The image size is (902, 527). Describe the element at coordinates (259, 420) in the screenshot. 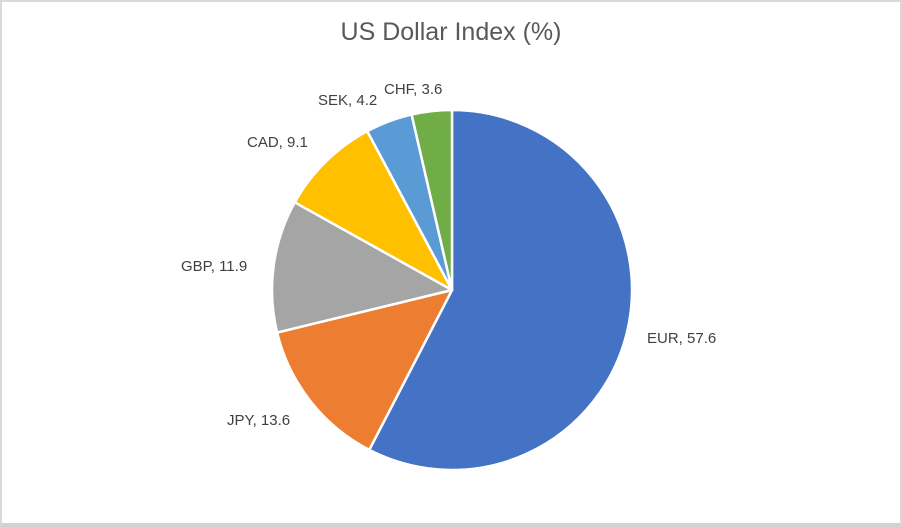

I see `data-label-jpy: JPY, 13.6` at that location.